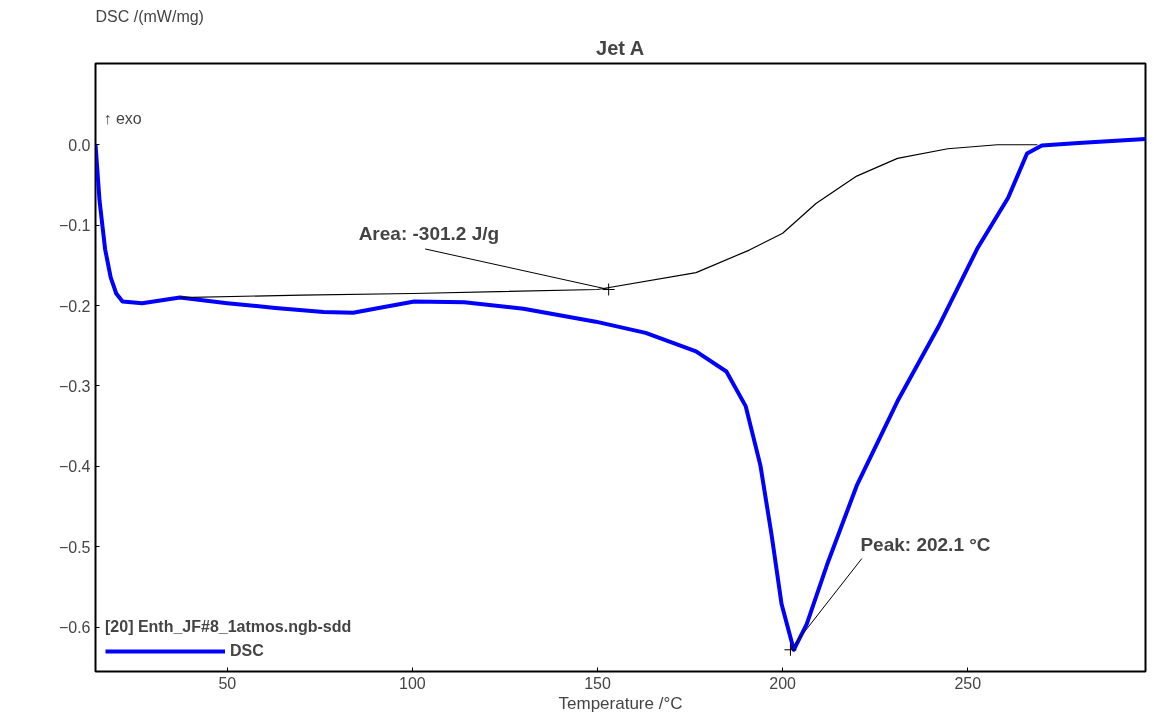 The width and height of the screenshot is (1154, 721). I want to click on y-tick-label: −0.6, so click(74, 628).